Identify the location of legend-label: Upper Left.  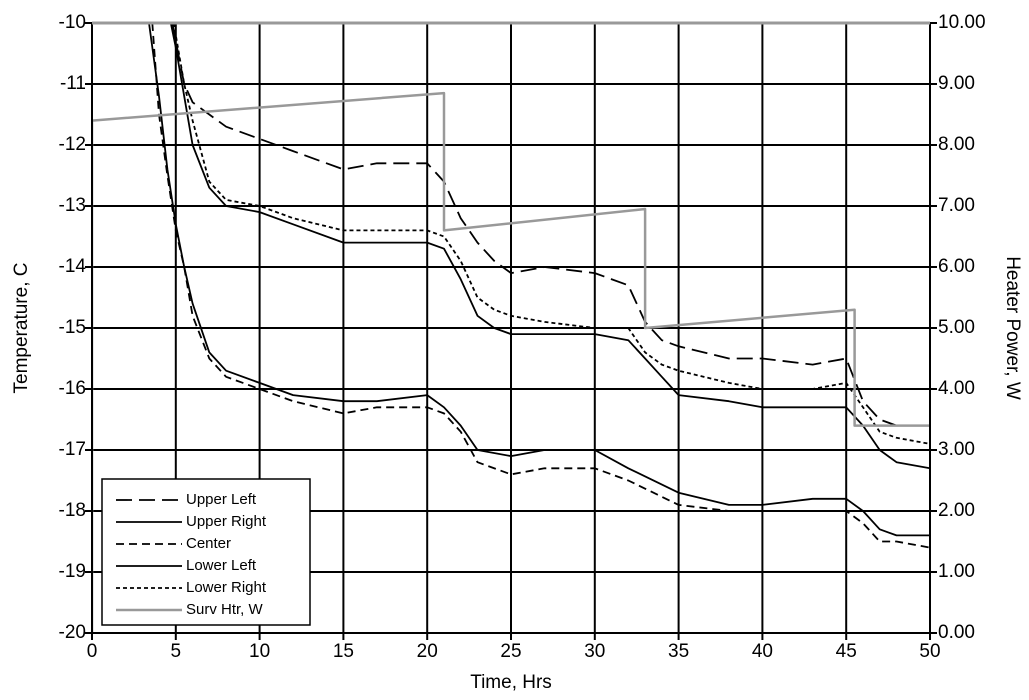
(221, 499).